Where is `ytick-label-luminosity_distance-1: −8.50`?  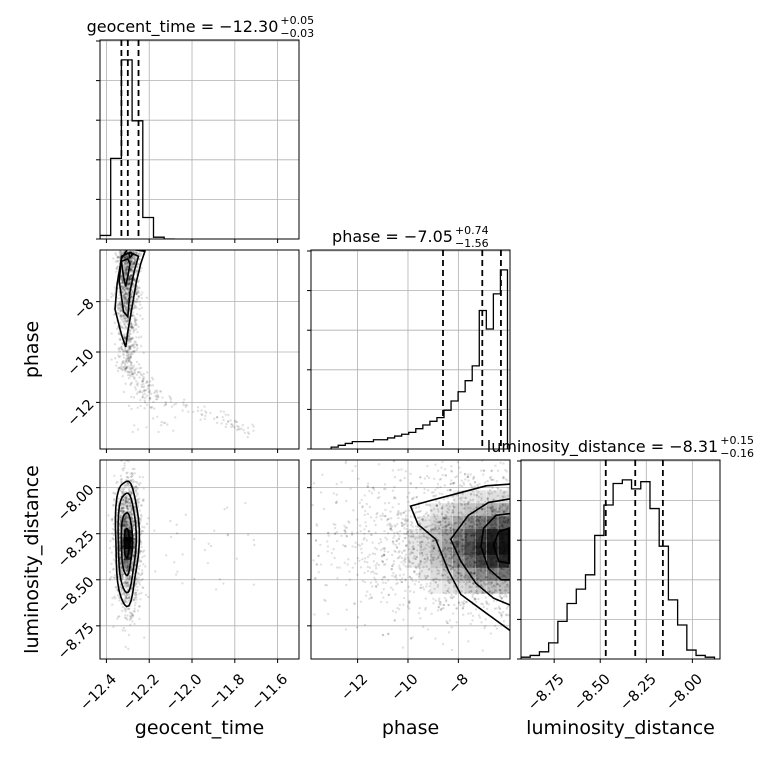 ytick-label-luminosity_distance-1: −8.50 is located at coordinates (76, 595).